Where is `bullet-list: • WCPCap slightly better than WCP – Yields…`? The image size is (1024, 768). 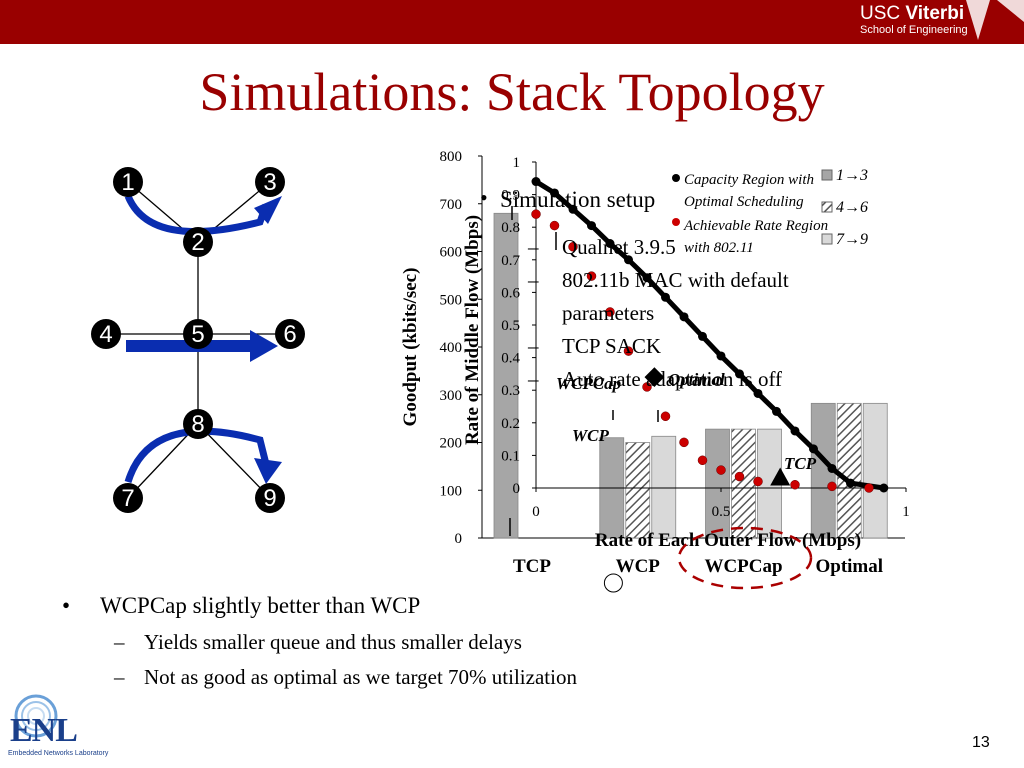
bullet-list: • WCPCap slightly better than WCP – Yields… is located at coordinates (319, 641).